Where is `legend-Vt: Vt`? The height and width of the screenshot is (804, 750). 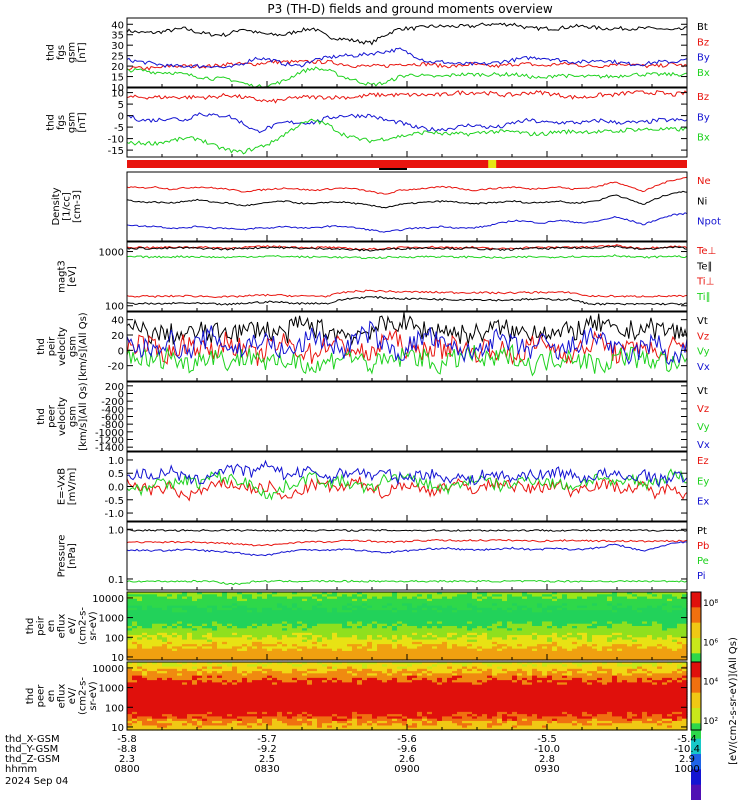 legend-Vt: Vt is located at coordinates (702, 321).